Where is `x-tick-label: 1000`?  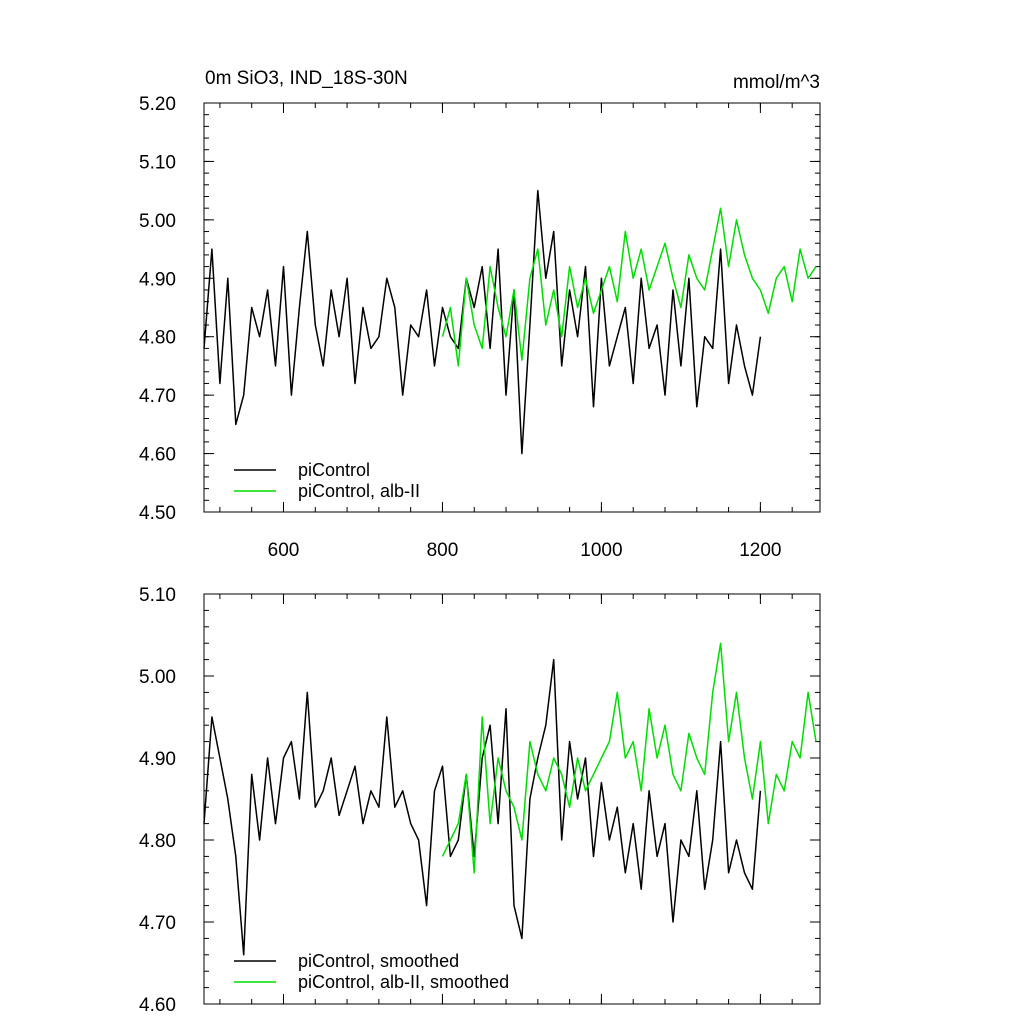 x-tick-label: 1000 is located at coordinates (601, 550).